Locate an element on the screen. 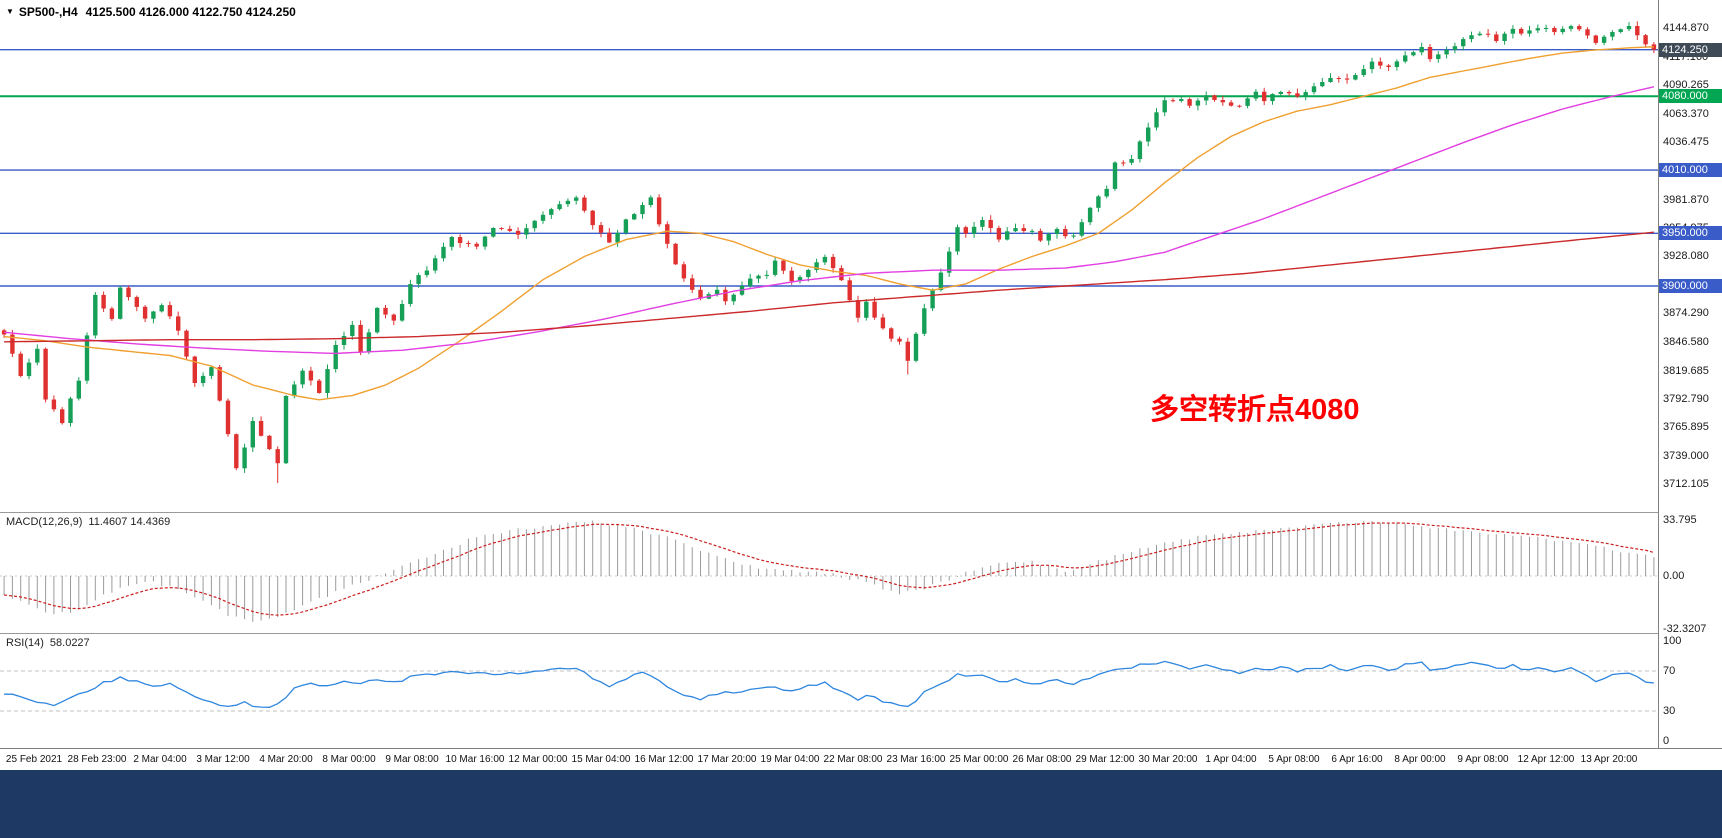 The height and width of the screenshot is (838, 1722). hline-price-marker: 4080.000 is located at coordinates (1690, 96).